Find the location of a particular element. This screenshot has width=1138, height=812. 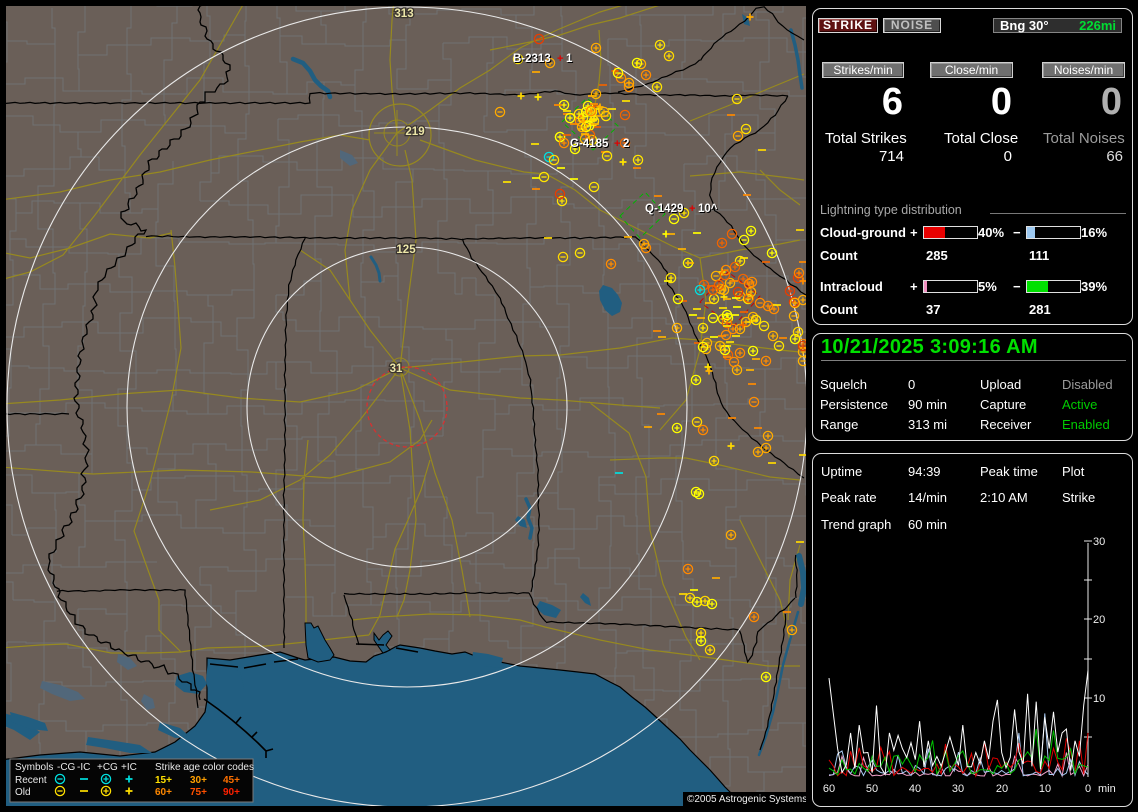

svg-text: -IC is located at coordinates (83, 767).